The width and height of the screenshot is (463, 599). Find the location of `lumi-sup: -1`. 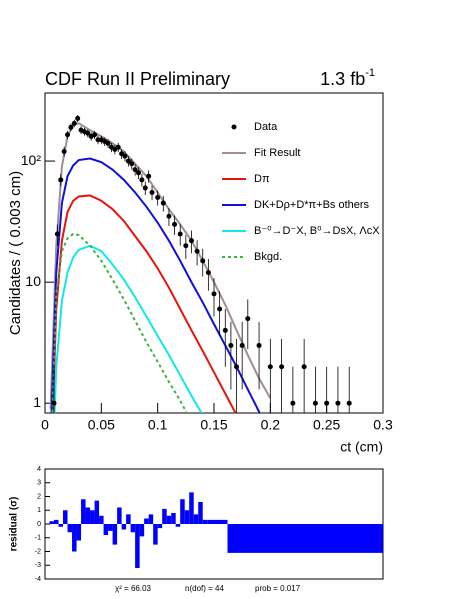

lumi-sup: -1 is located at coordinates (370, 73).